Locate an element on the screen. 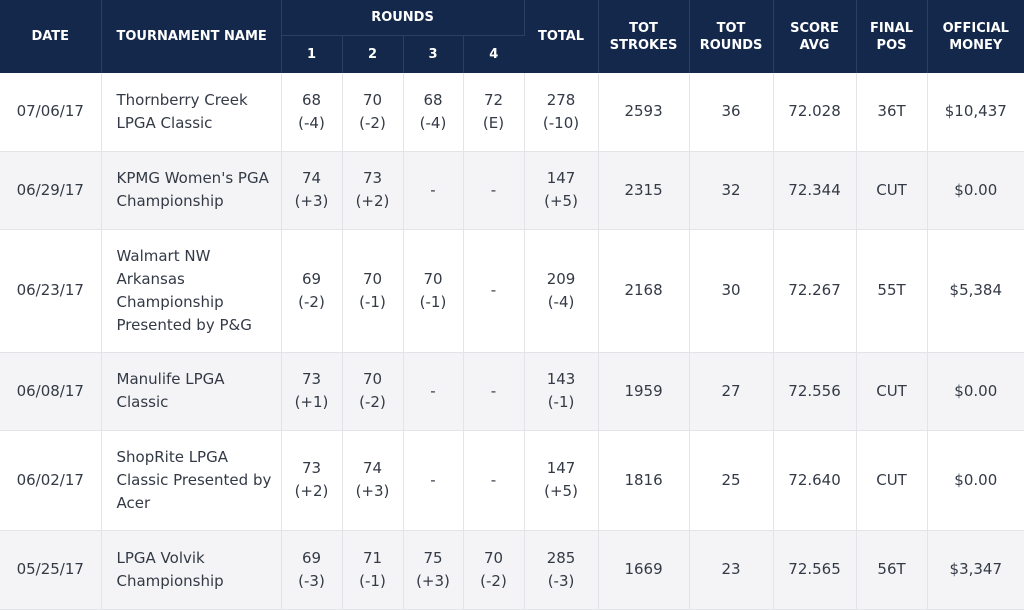 Image resolution: width=1024 pixels, height=610 pixels. tot-rounds-cell: 27 is located at coordinates (731, 391).